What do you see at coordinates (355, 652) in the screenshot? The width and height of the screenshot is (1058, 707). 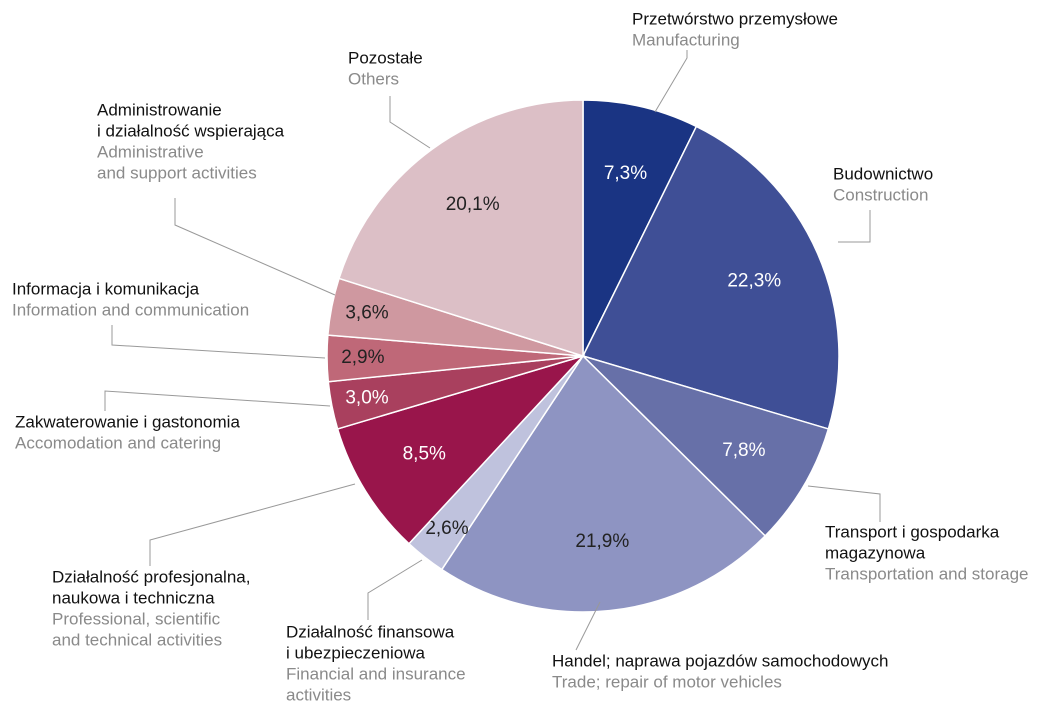 I see `category-label: i ubezpieczeniowa` at bounding box center [355, 652].